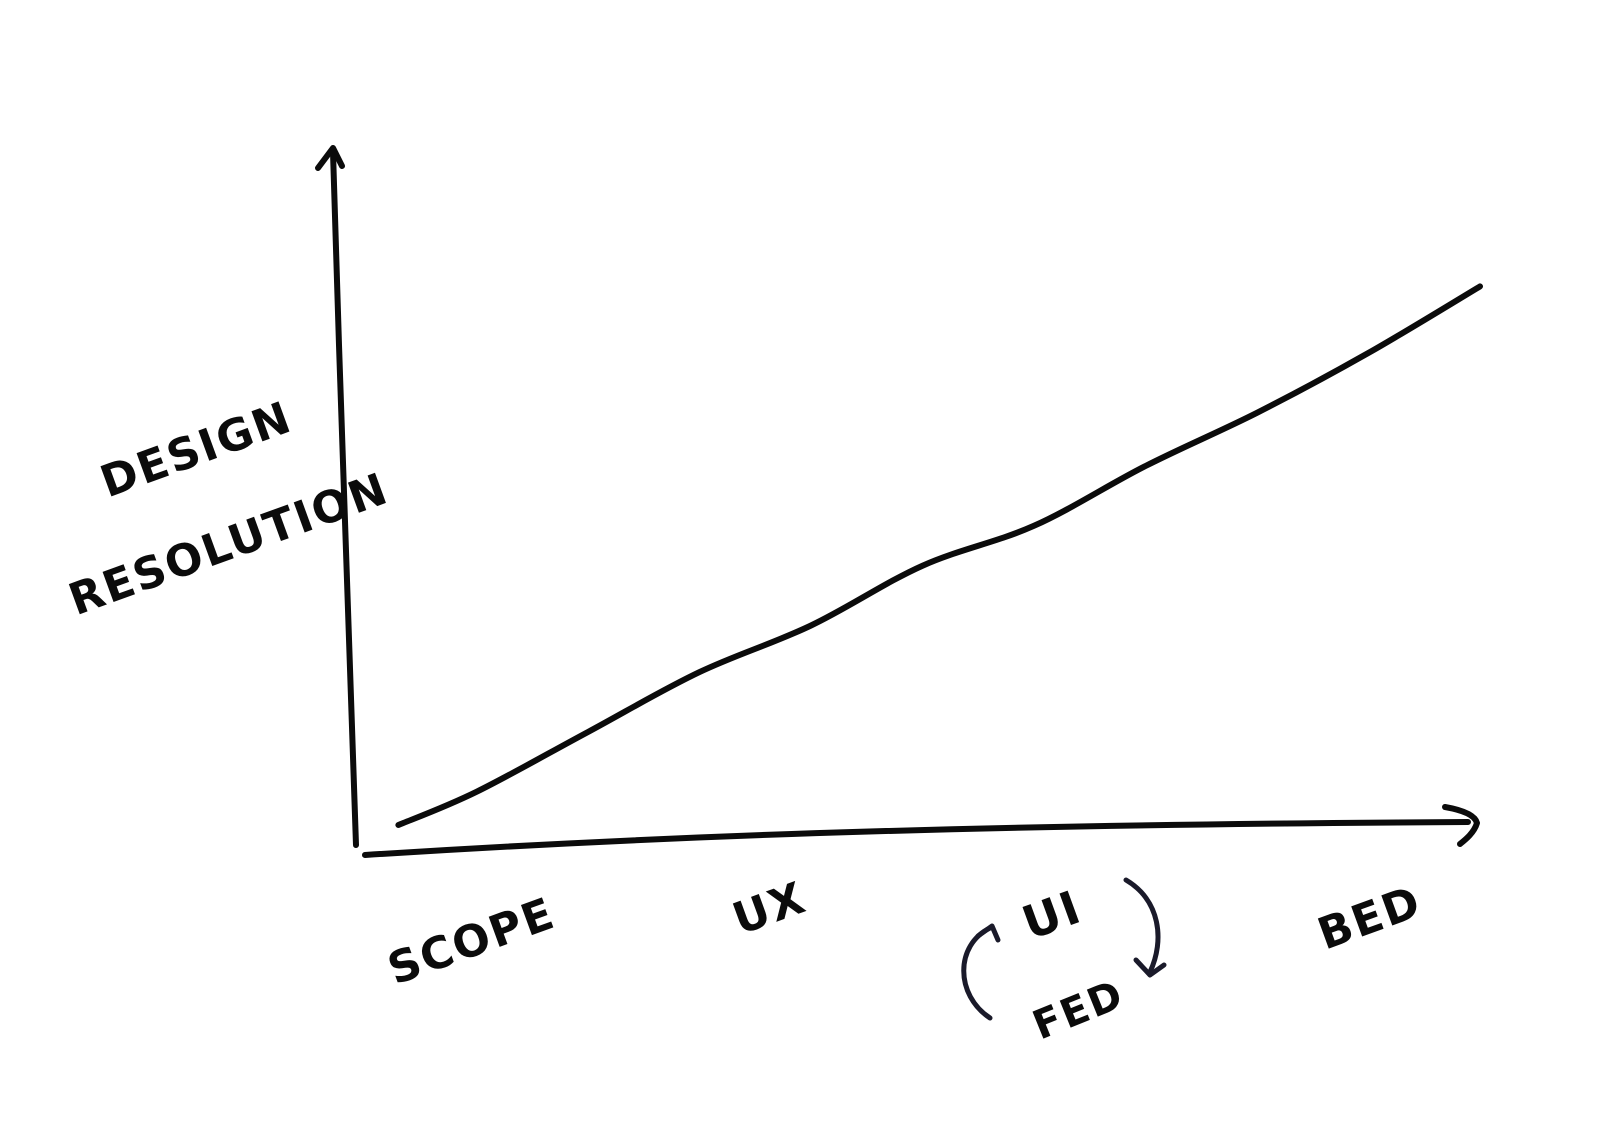  I want to click on tick-label-fed: FED, so click(1079, 1010).